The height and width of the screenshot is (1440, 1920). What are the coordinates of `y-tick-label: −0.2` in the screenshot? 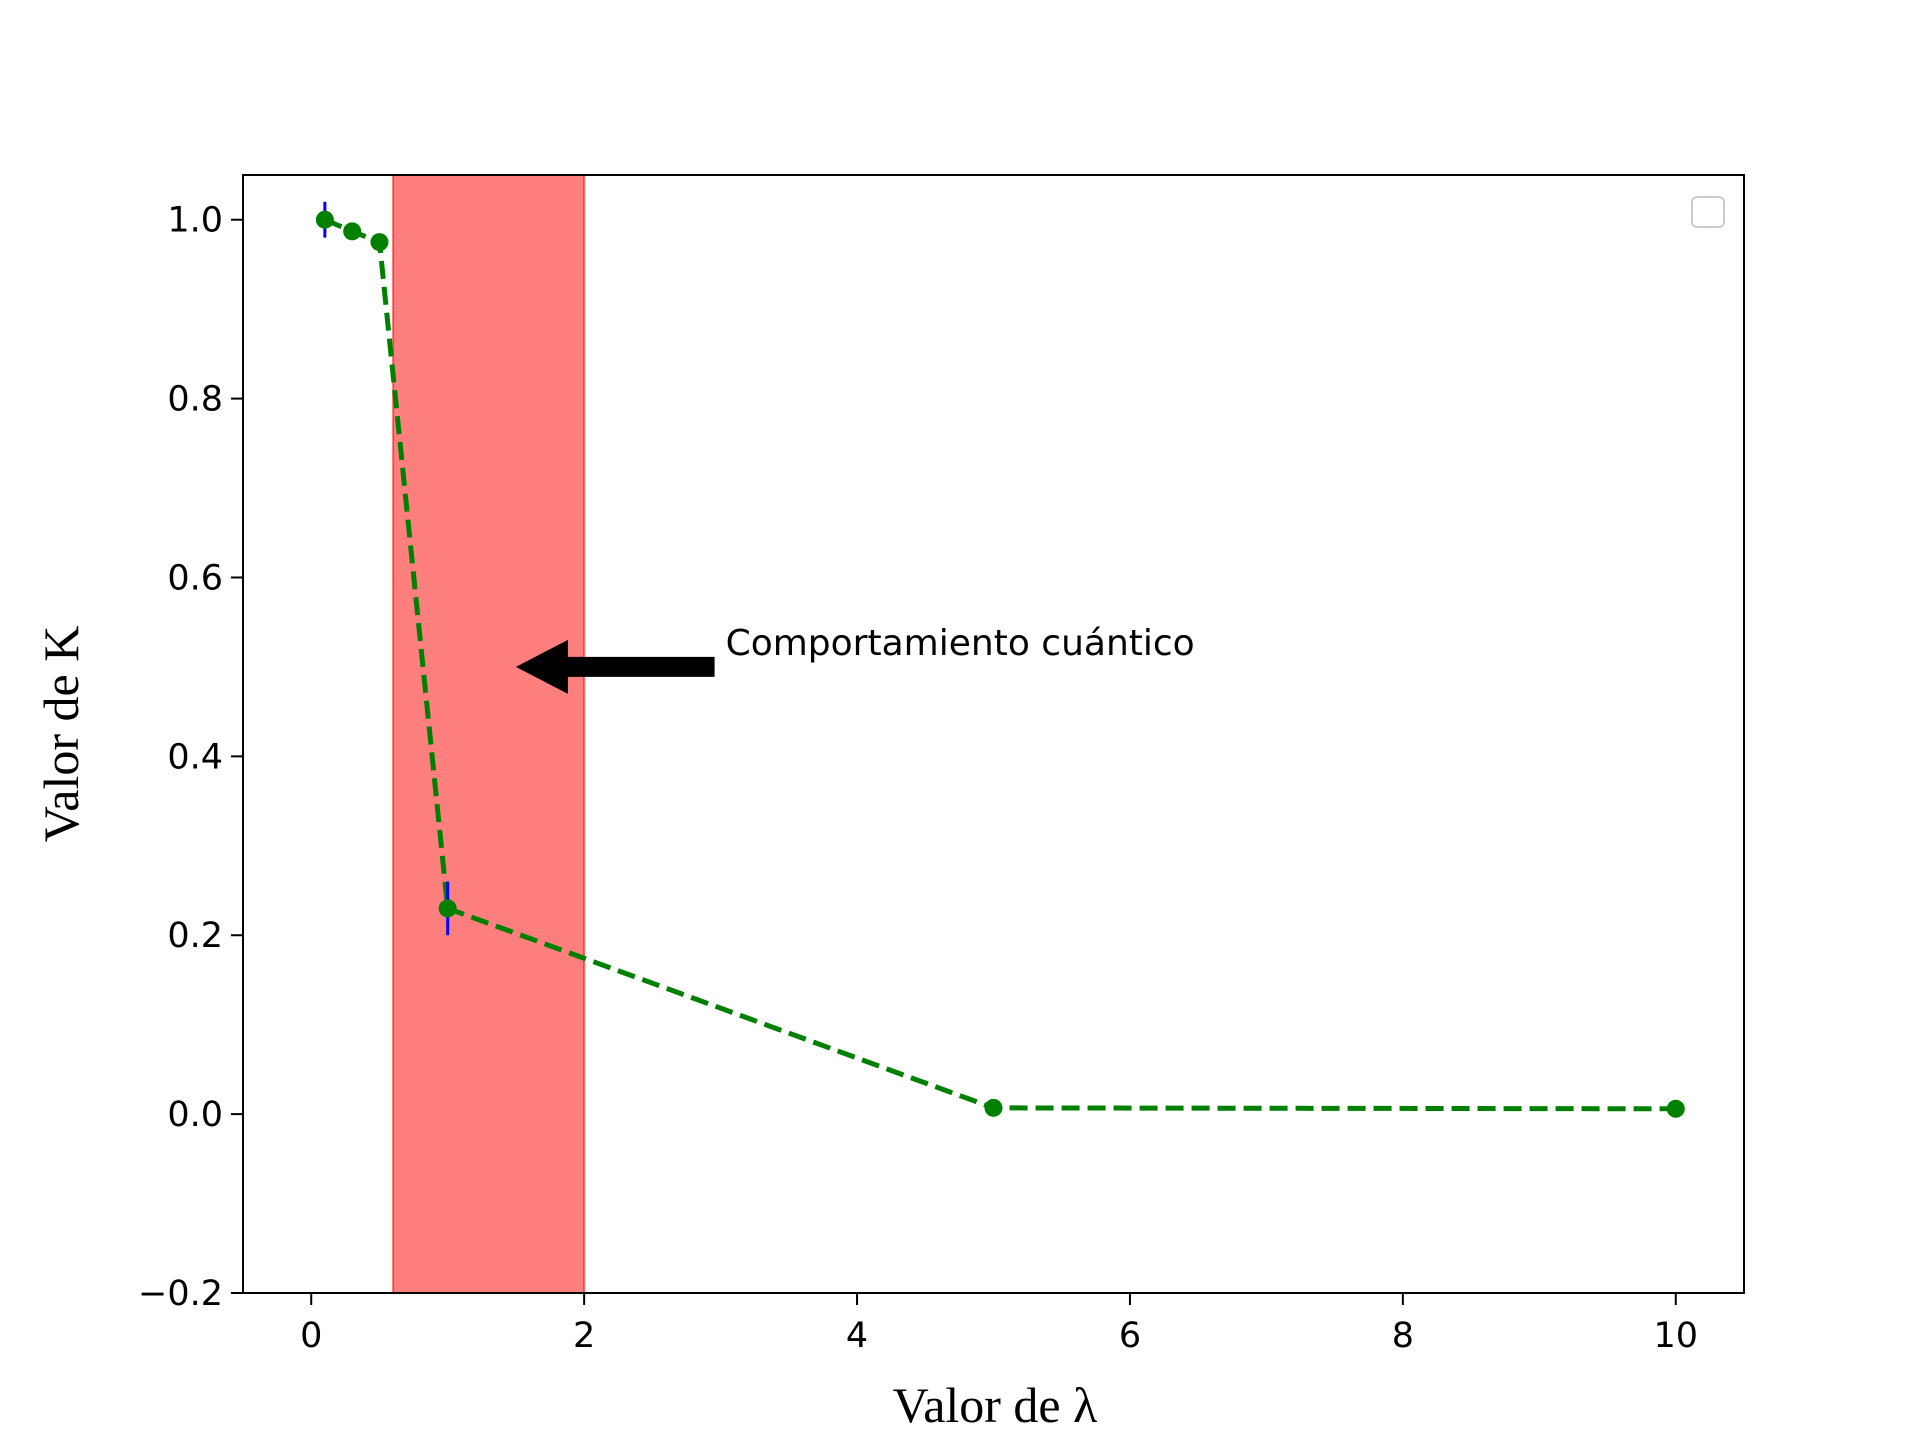 It's located at (180, 1294).